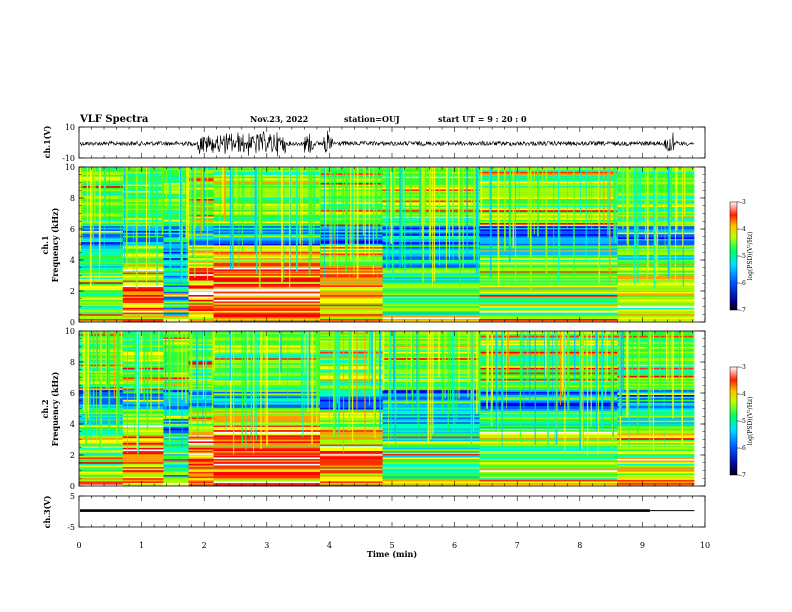 The height and width of the screenshot is (612, 792). I want to click on date-label: Nov.23, 2022, so click(279, 119).